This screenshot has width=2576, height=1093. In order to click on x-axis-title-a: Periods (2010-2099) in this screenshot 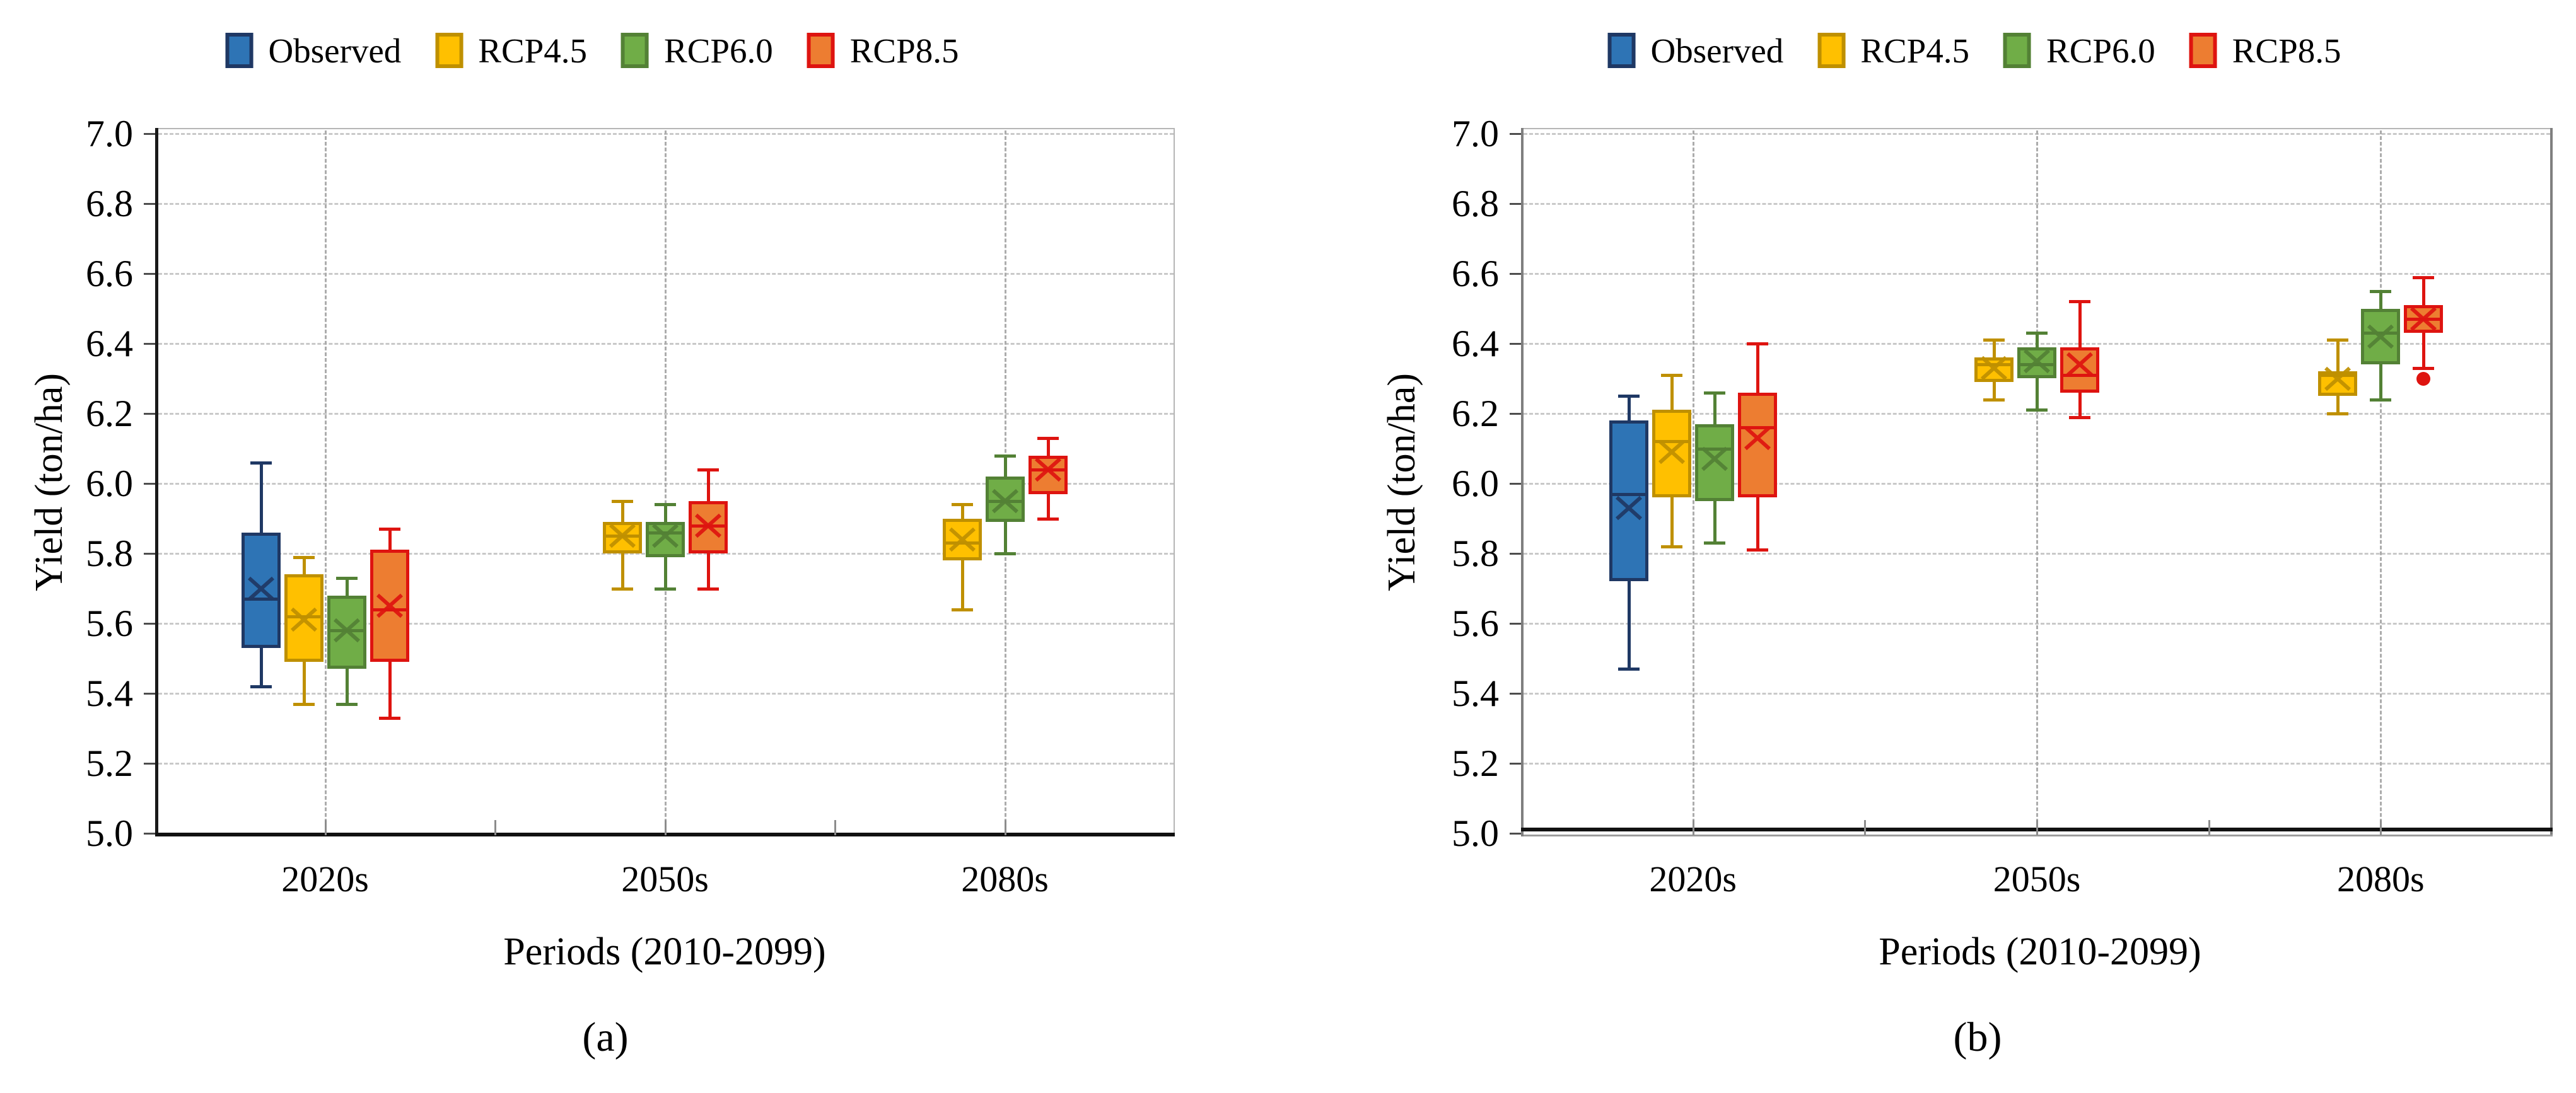, I will do `click(665, 951)`.